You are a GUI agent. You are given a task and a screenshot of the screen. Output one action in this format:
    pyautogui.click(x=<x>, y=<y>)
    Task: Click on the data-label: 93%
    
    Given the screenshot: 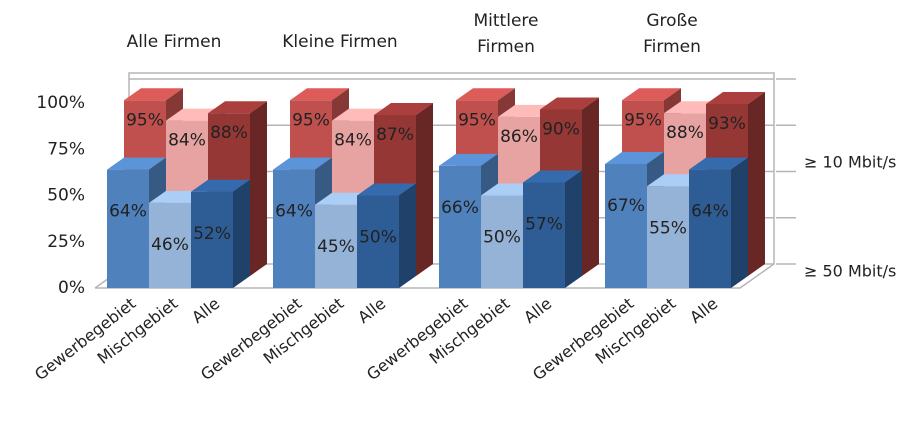 What is the action you would take?
    pyautogui.click(x=727, y=124)
    